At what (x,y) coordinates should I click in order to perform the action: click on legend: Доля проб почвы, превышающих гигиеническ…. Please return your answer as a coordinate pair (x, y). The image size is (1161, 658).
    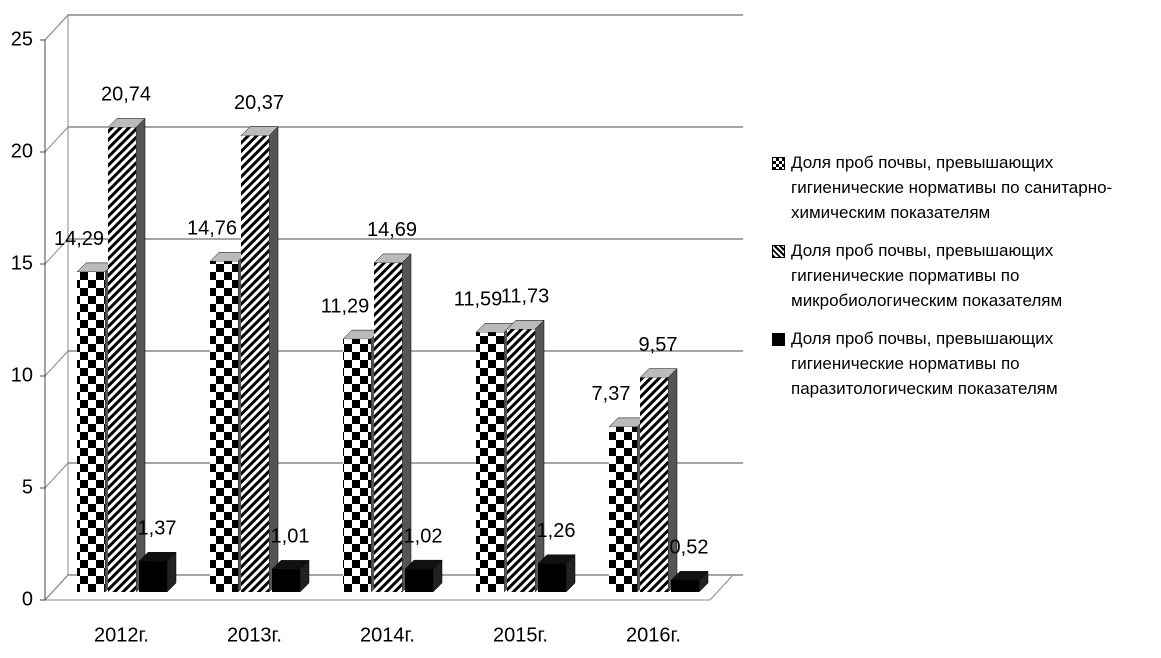
    Looking at the image, I should click on (964, 282).